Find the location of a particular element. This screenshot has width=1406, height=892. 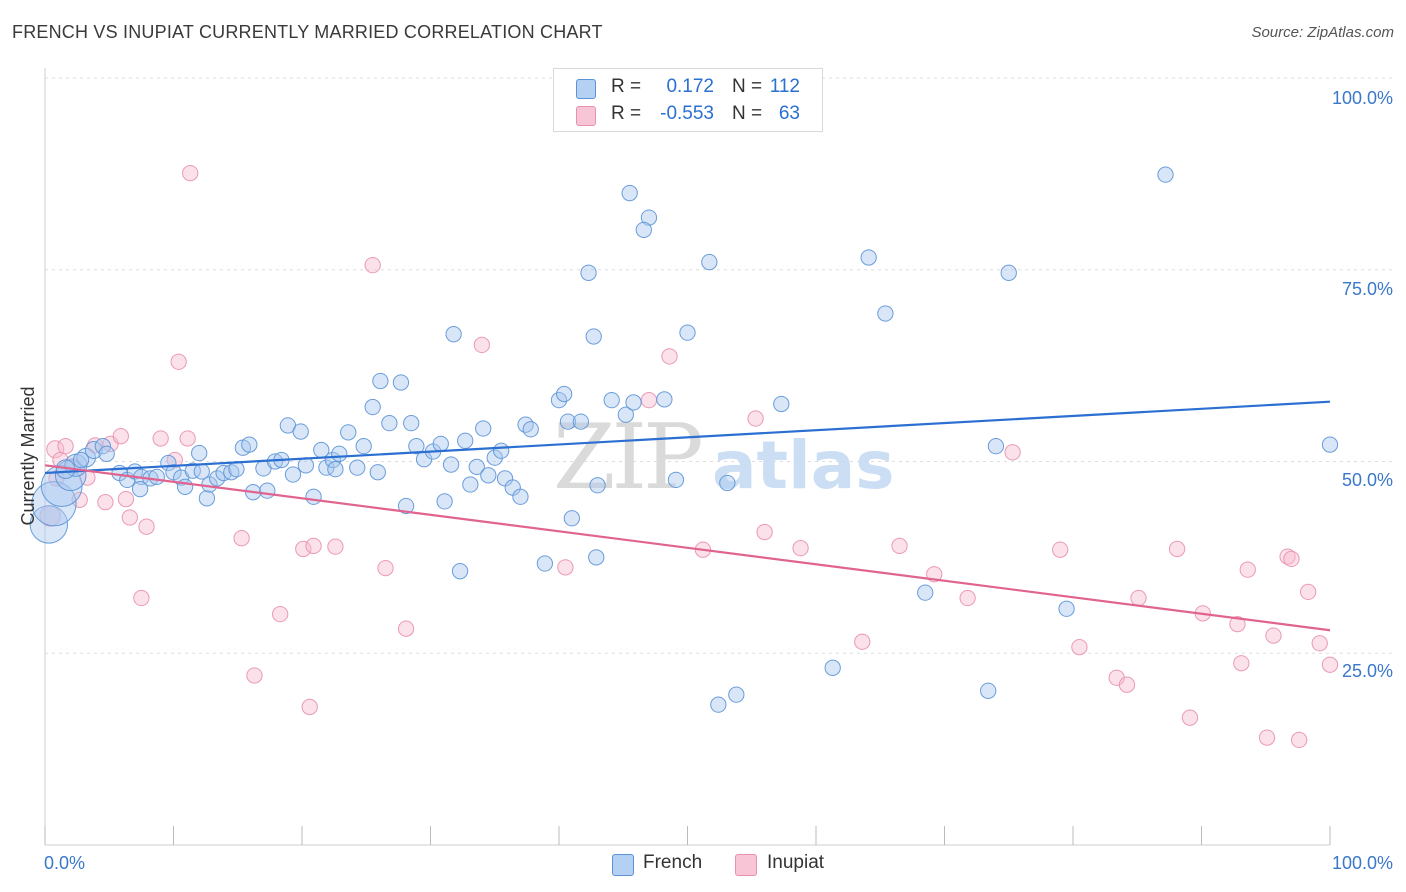

inupiat-r-label: R = is located at coordinates (626, 113).